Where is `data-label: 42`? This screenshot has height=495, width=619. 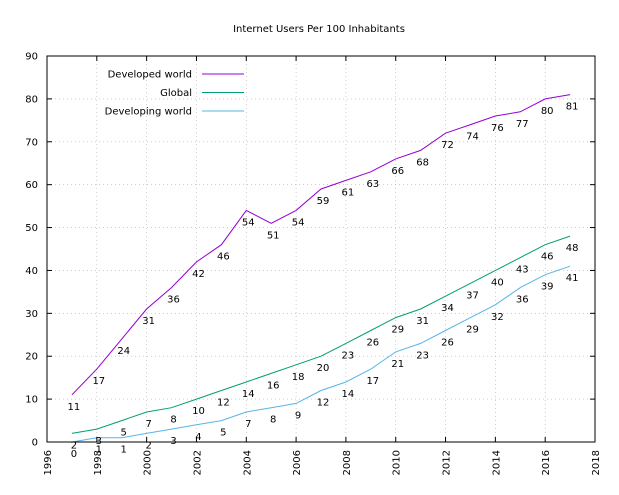 data-label: 42 is located at coordinates (198, 274).